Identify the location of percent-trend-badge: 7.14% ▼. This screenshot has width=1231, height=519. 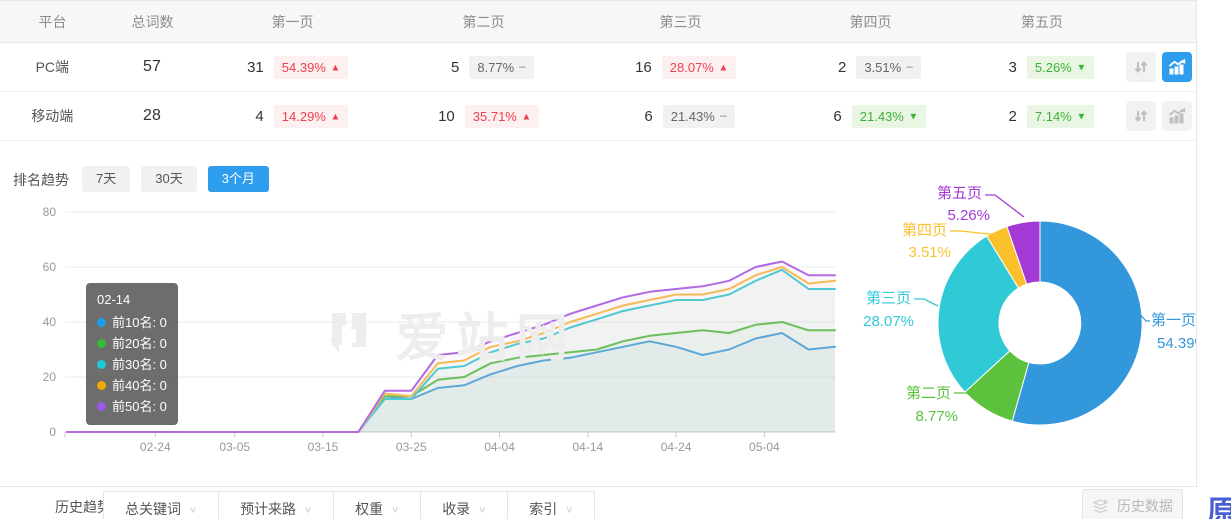
(1060, 116).